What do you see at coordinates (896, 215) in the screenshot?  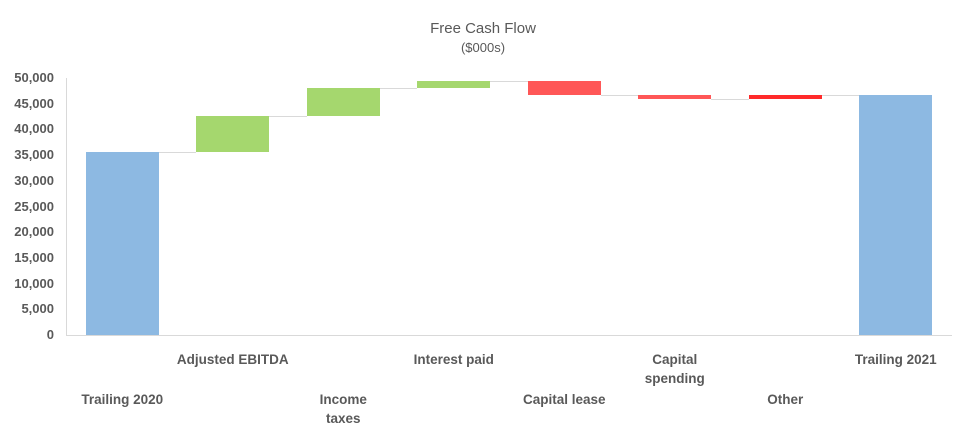 I see `bar-trailing-2021` at bounding box center [896, 215].